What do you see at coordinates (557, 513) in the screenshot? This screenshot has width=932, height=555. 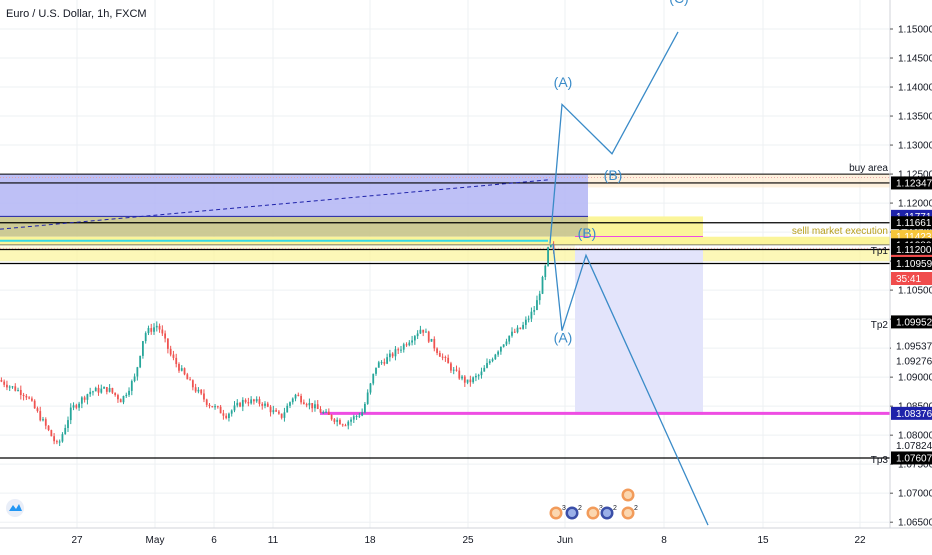 I see `event-badge: 3` at bounding box center [557, 513].